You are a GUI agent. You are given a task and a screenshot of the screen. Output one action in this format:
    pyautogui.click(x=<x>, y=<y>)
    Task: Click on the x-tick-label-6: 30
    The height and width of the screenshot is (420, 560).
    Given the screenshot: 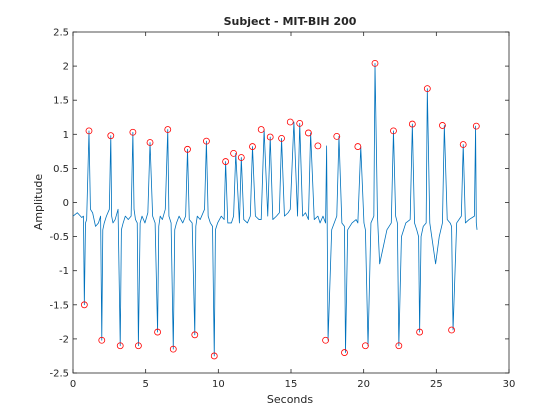 What is the action you would take?
    pyautogui.click(x=509, y=384)
    